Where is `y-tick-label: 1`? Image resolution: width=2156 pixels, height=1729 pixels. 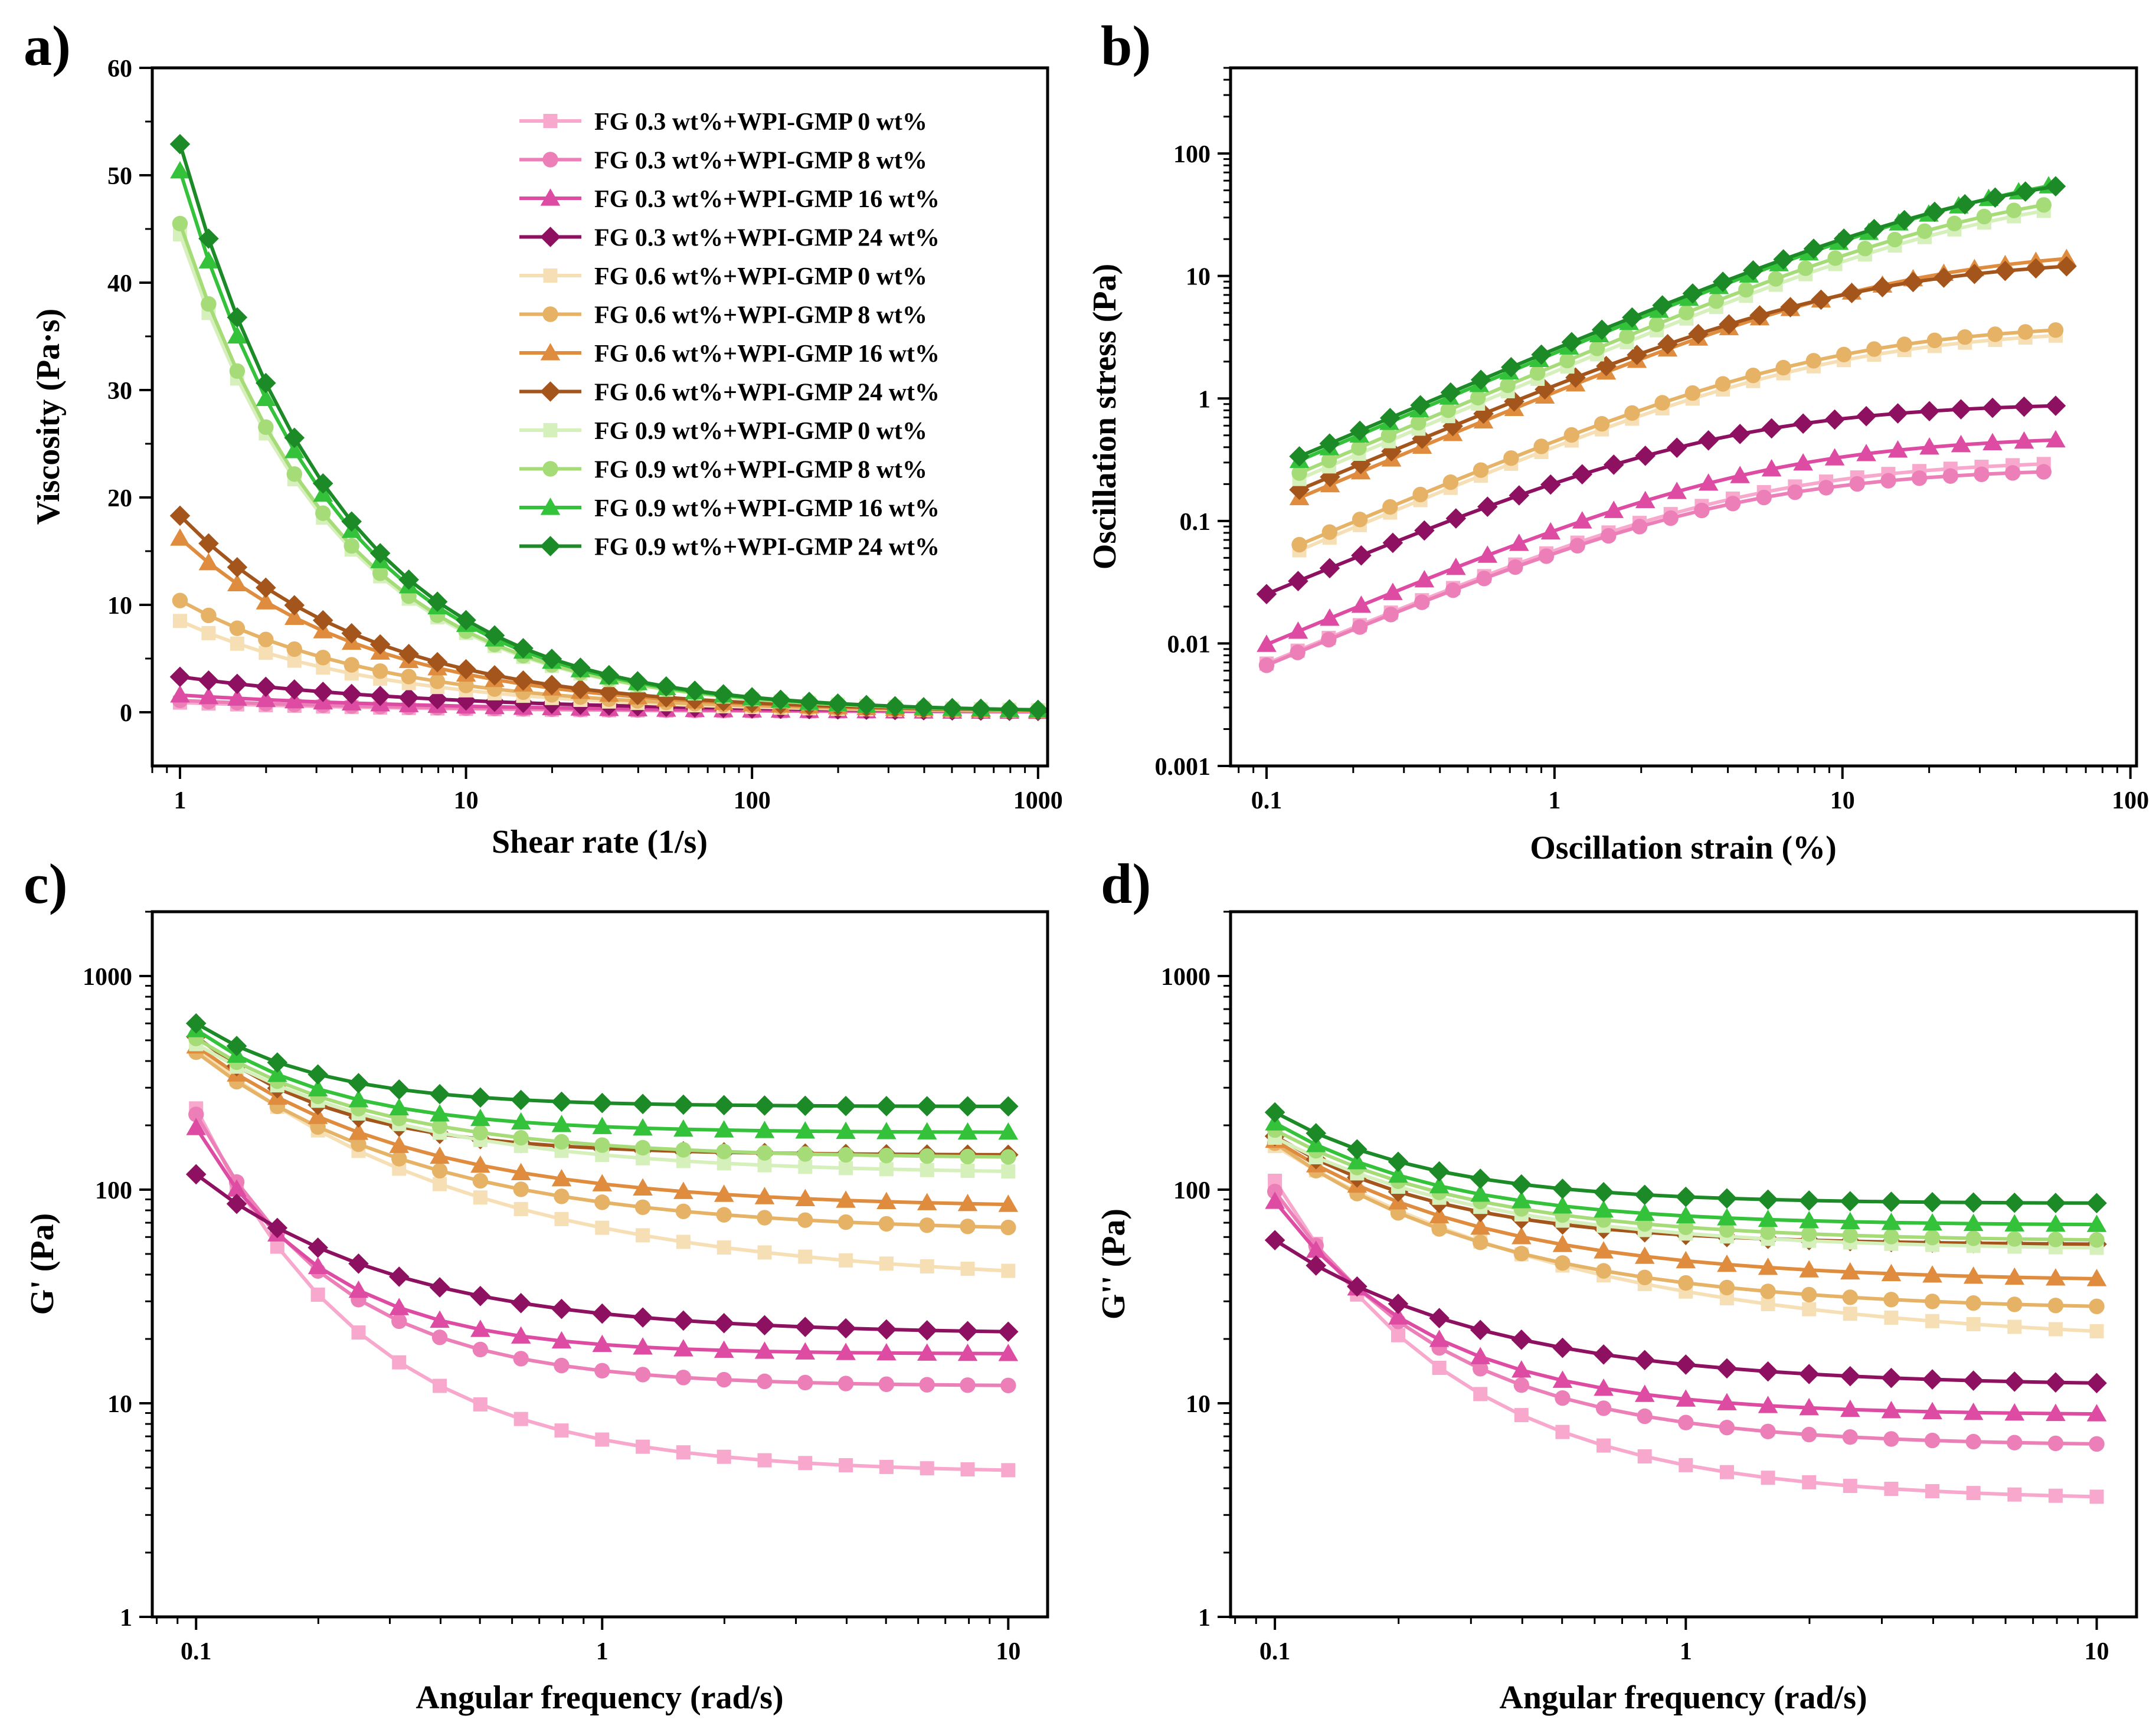 y-tick-label: 1 is located at coordinates (1204, 399).